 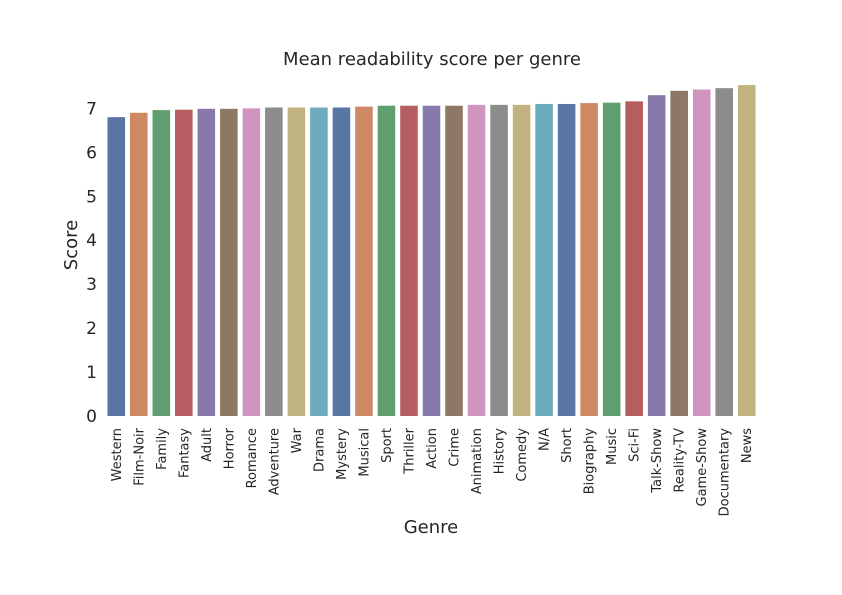 I want to click on bar-animation, so click(x=476, y=260).